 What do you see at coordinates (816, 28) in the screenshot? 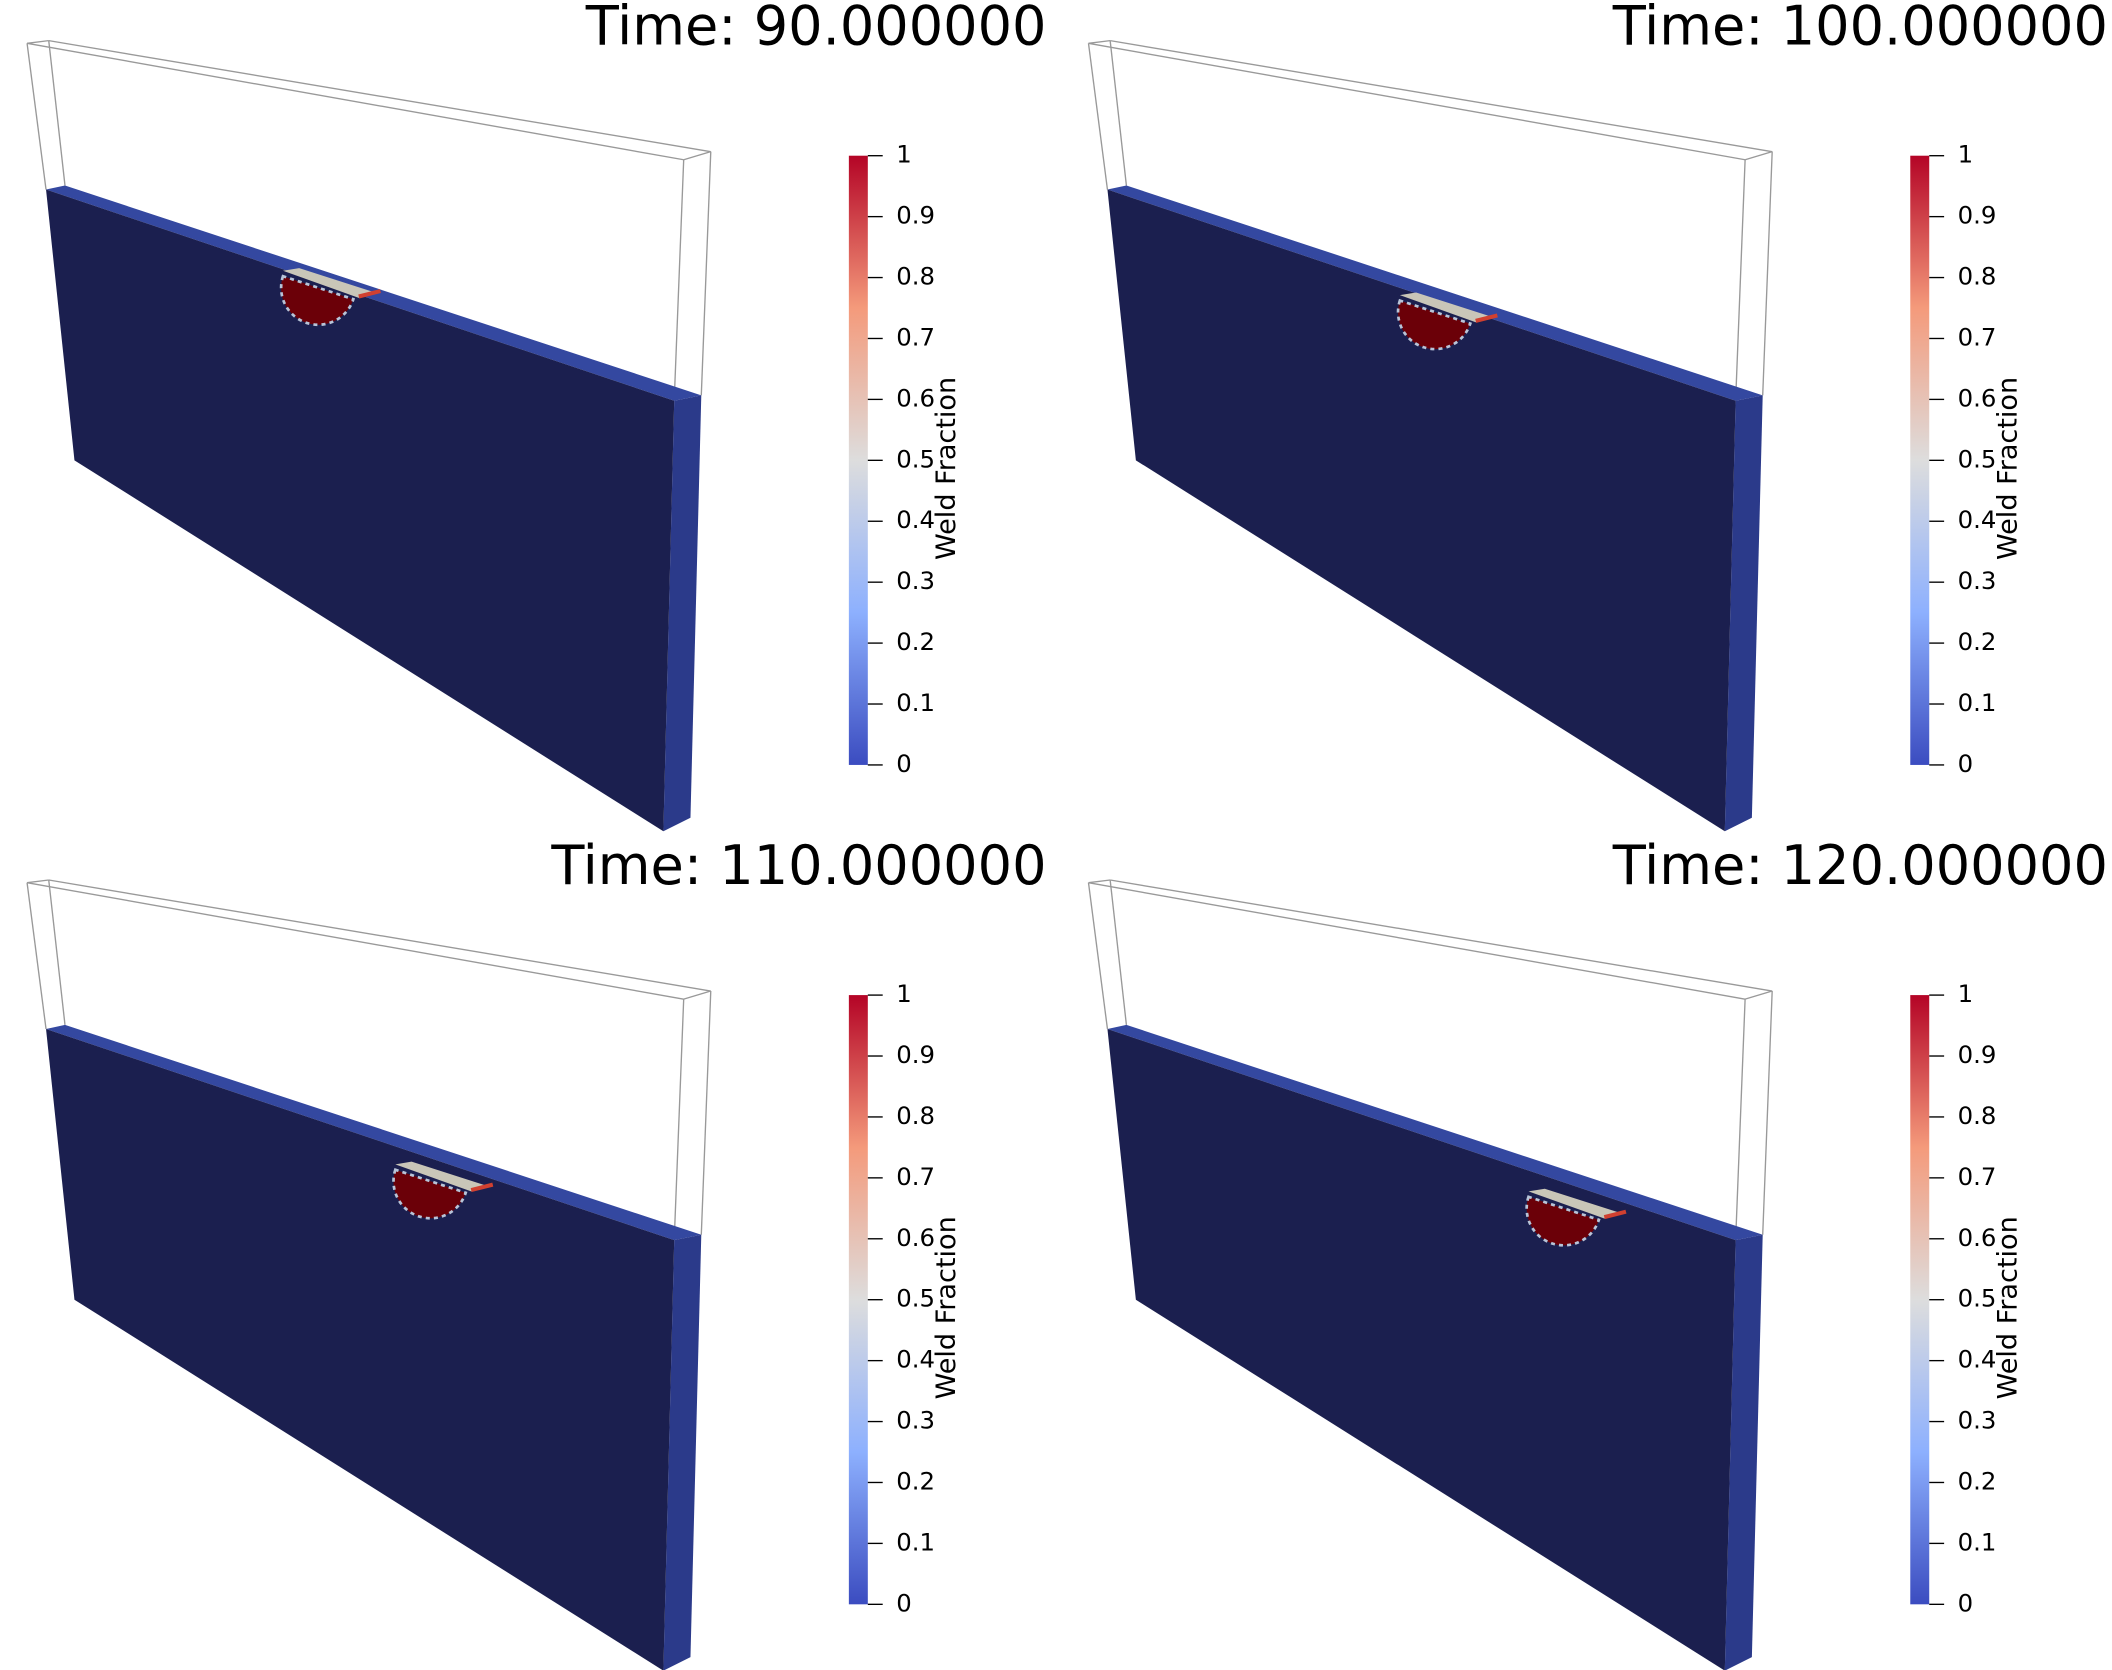
I see `time-title: Time: 90.000000` at bounding box center [816, 28].